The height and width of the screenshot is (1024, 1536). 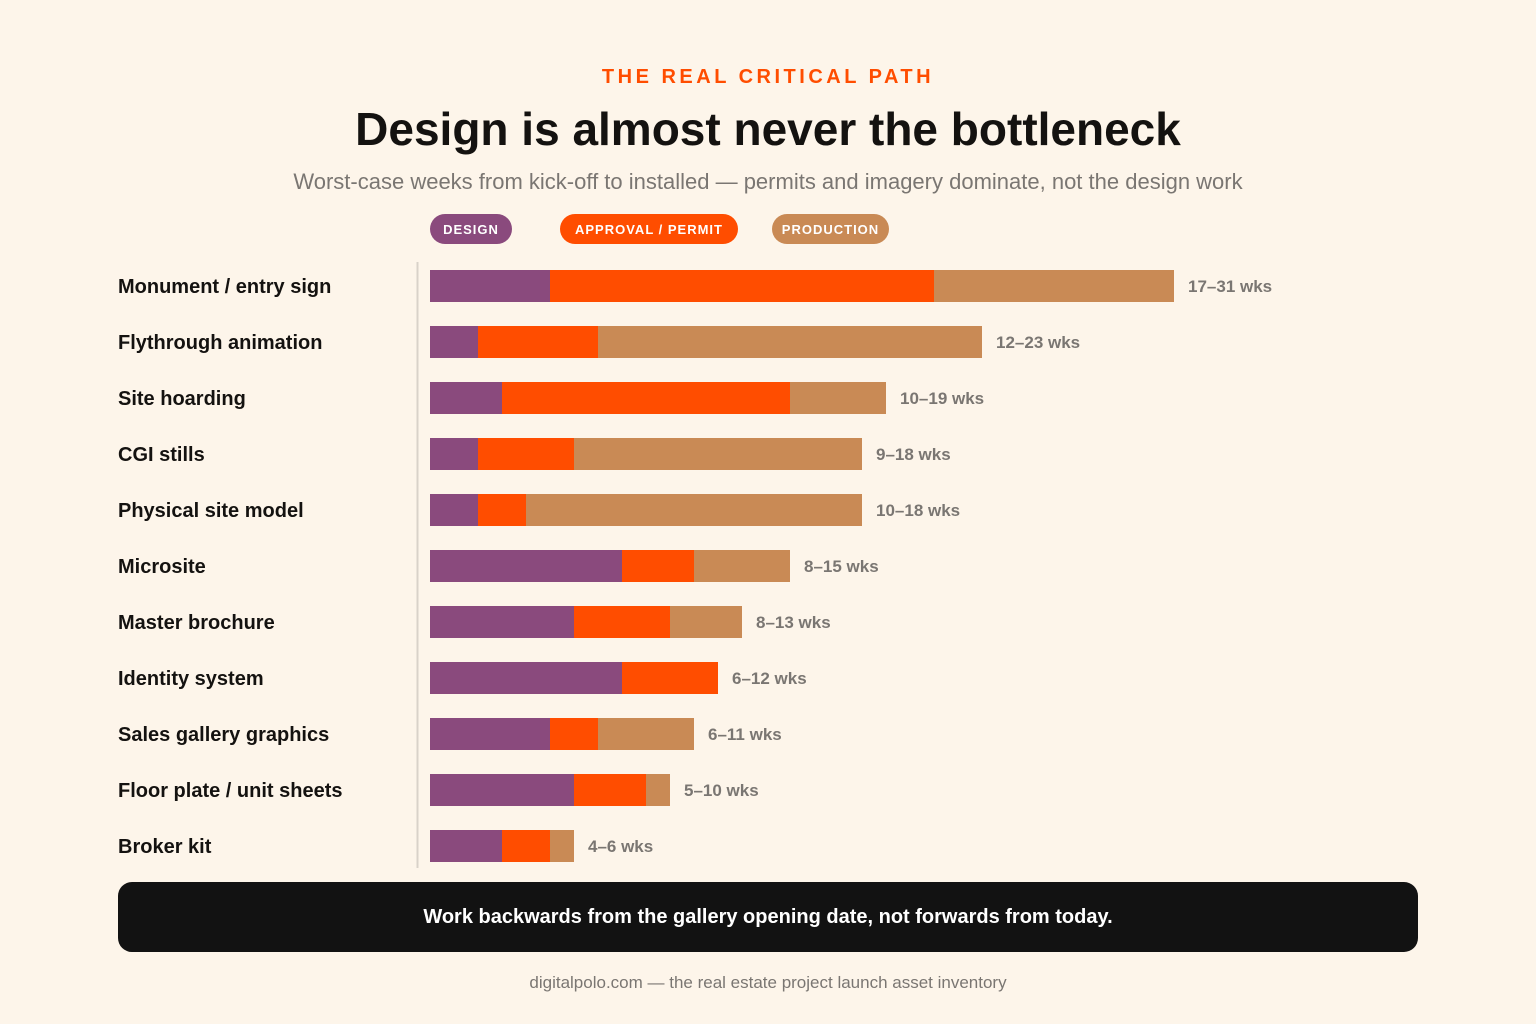 What do you see at coordinates (223, 735) in the screenshot?
I see `row-label: Sales gallery graphics` at bounding box center [223, 735].